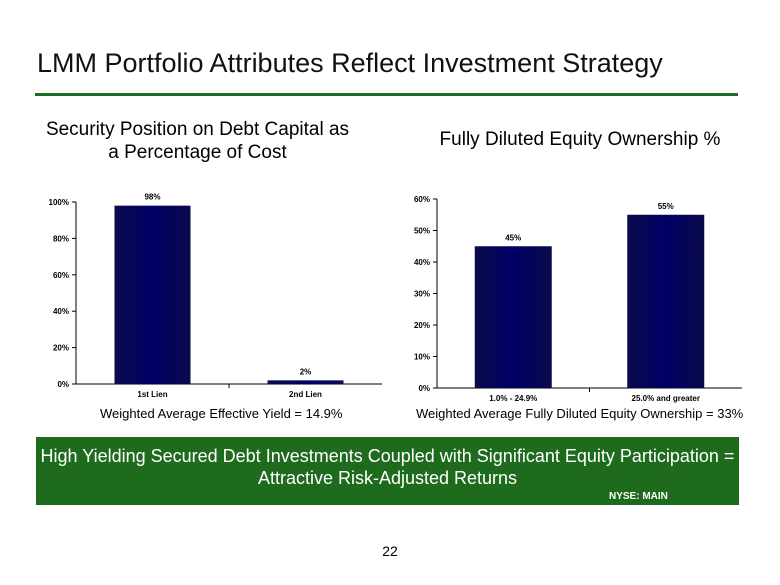 Image resolution: width=780 pixels, height=585 pixels. I want to click on chart-2-y-tick-label: 50%, so click(422, 231).